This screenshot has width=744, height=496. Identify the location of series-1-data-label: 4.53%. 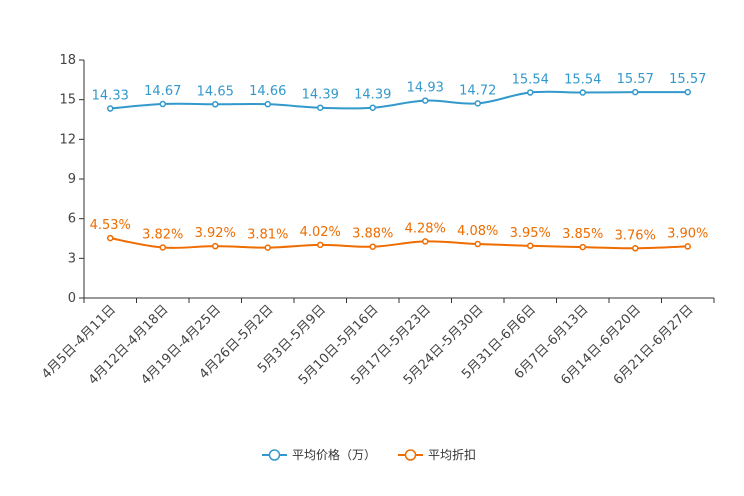
(110, 225).